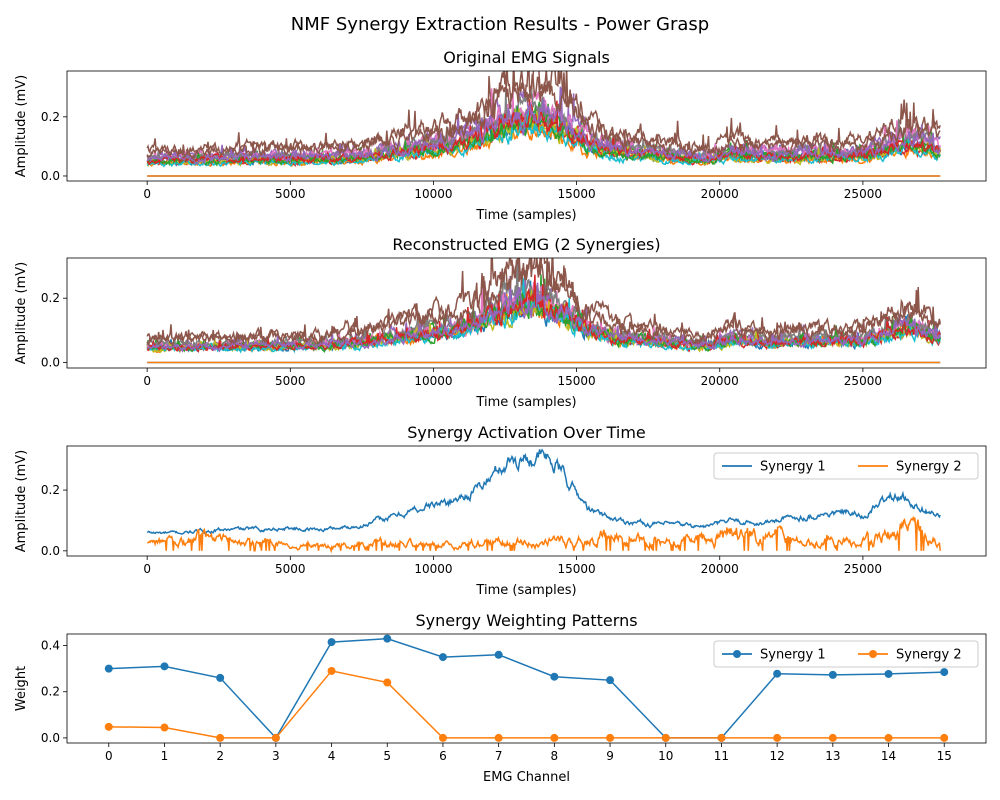 This screenshot has width=1000, height=800. What do you see at coordinates (387, 756) in the screenshot?
I see `x-tick-label: 5` at bounding box center [387, 756].